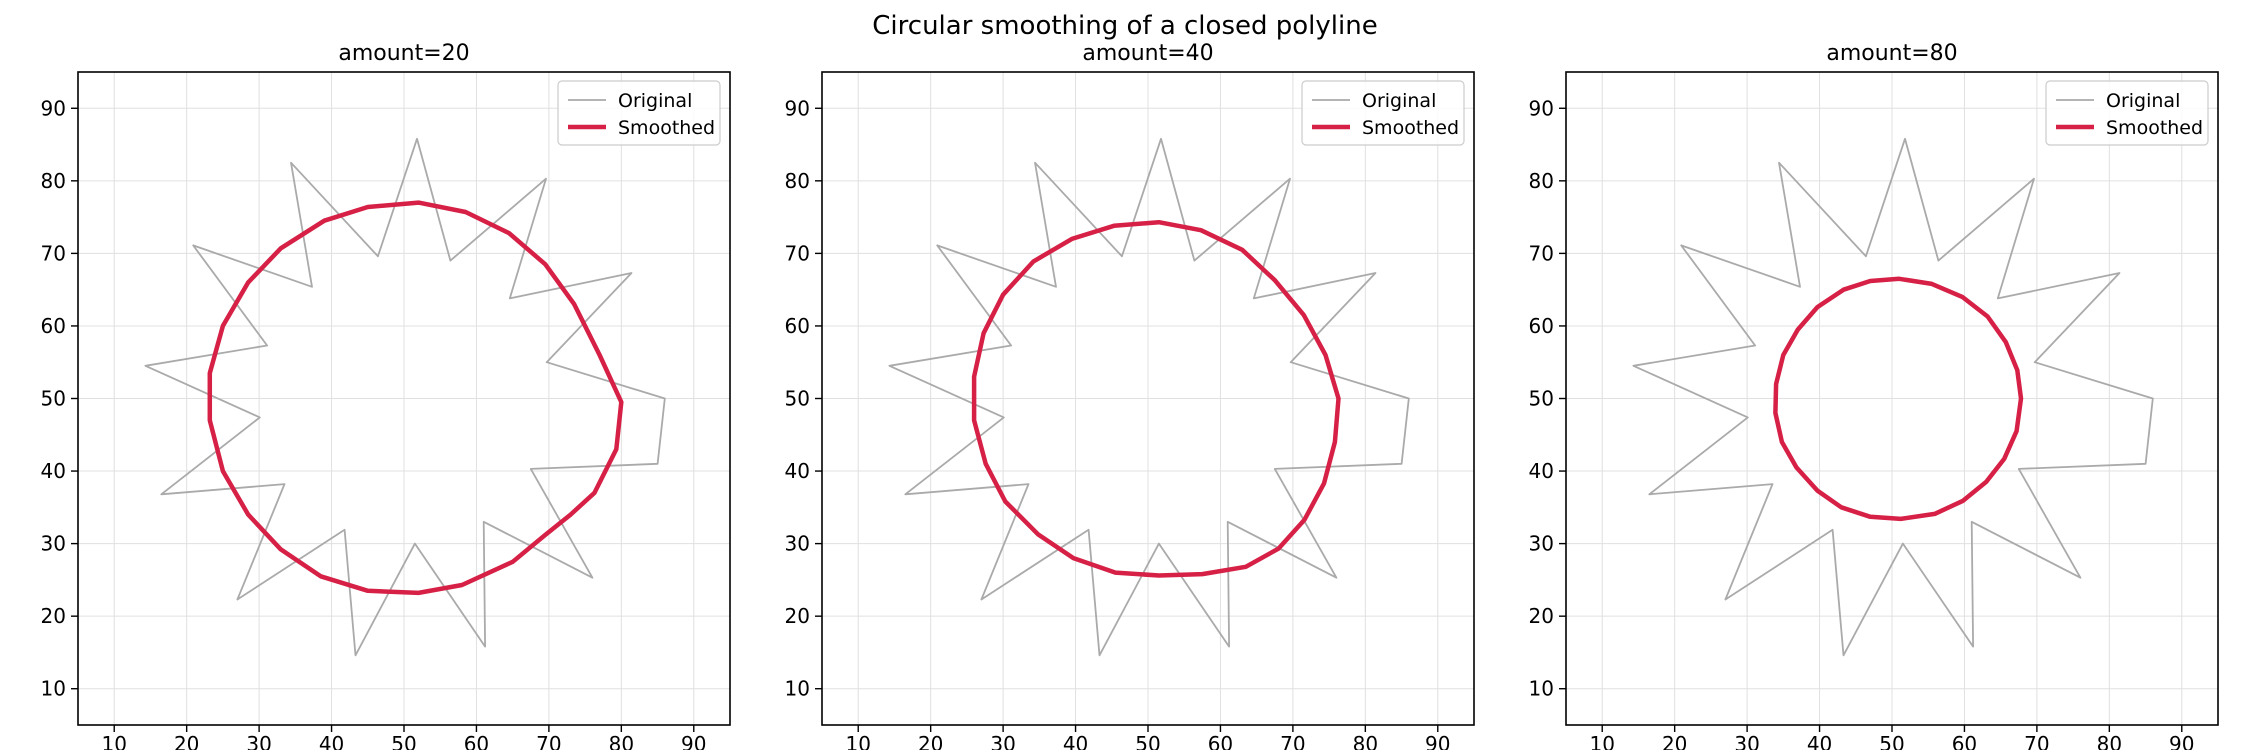  I want to click on panel-title: amount=40, so click(1147, 53).